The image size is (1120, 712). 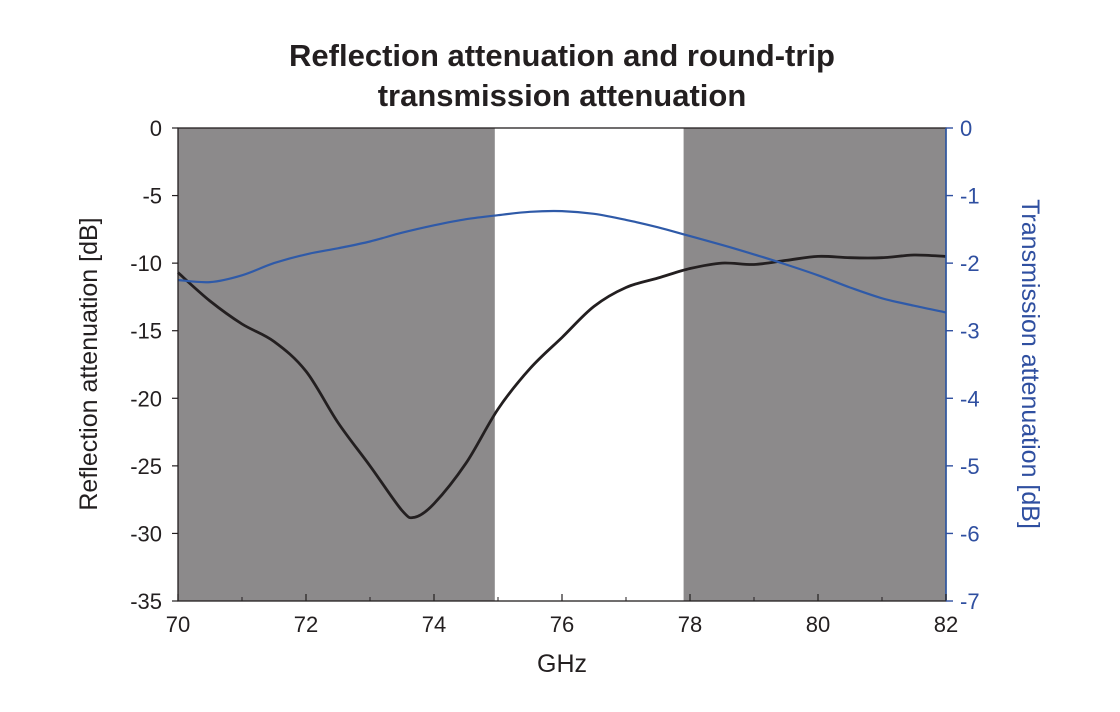 What do you see at coordinates (562, 261) in the screenshot?
I see `transmission-attenuation-line` at bounding box center [562, 261].